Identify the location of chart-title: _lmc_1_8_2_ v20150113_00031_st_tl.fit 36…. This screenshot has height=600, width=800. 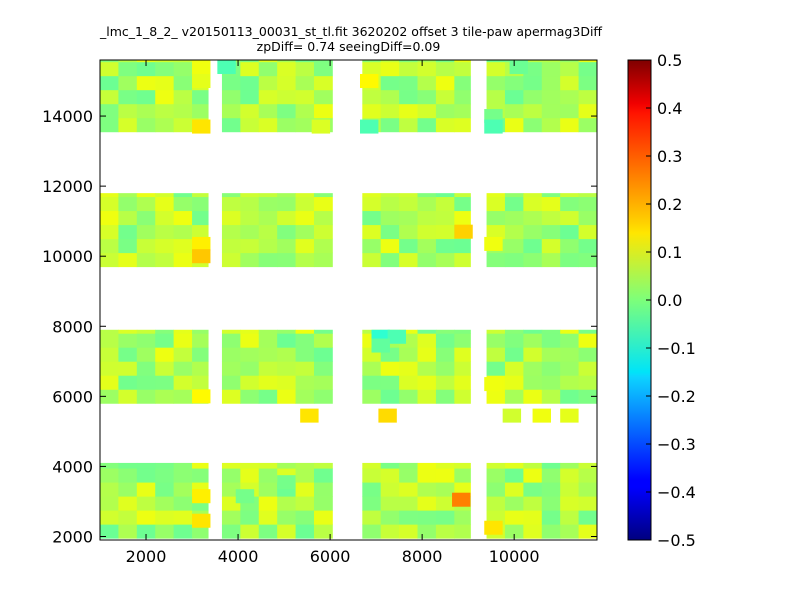
(351, 31).